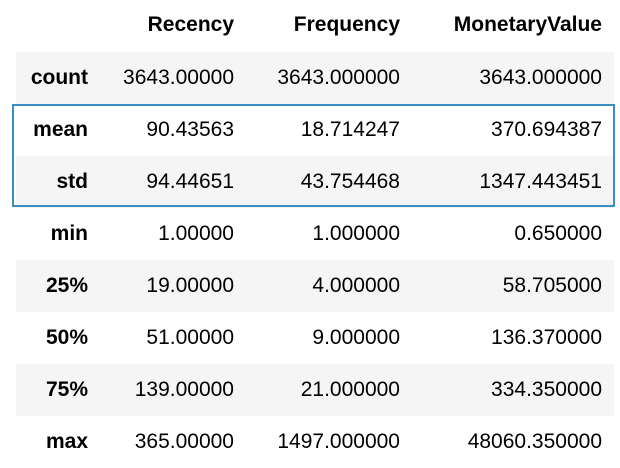 Image resolution: width=620 pixels, height=468 pixels. What do you see at coordinates (513, 78) in the screenshot?
I see `cell-count-monetary-value: 3643.000000` at bounding box center [513, 78].